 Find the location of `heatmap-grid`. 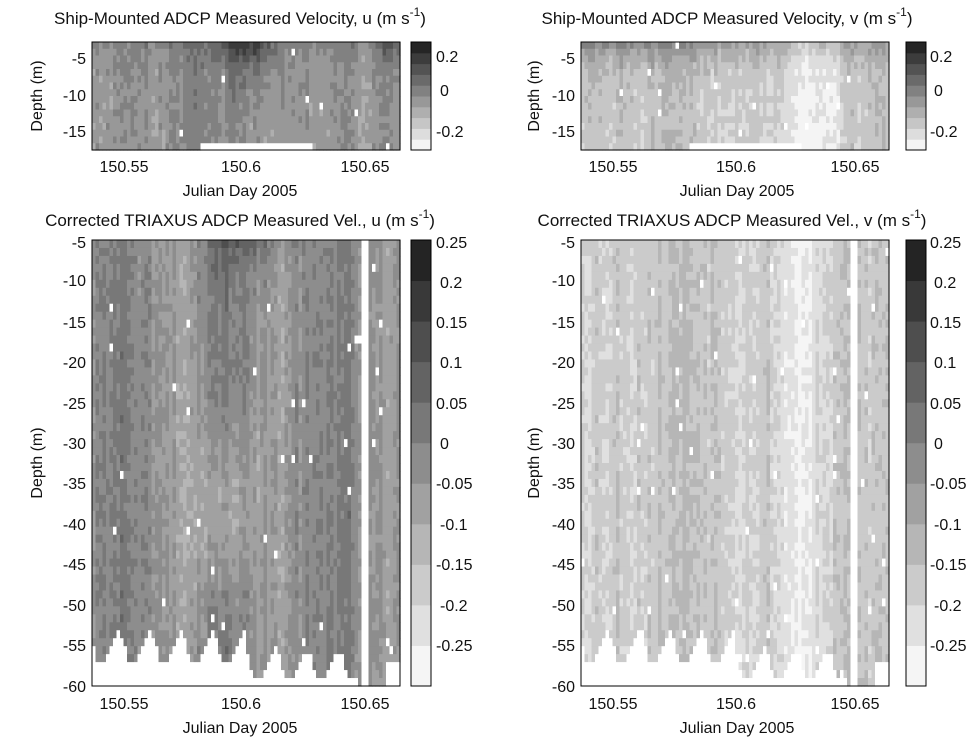

heatmap-grid is located at coordinates (735, 96).